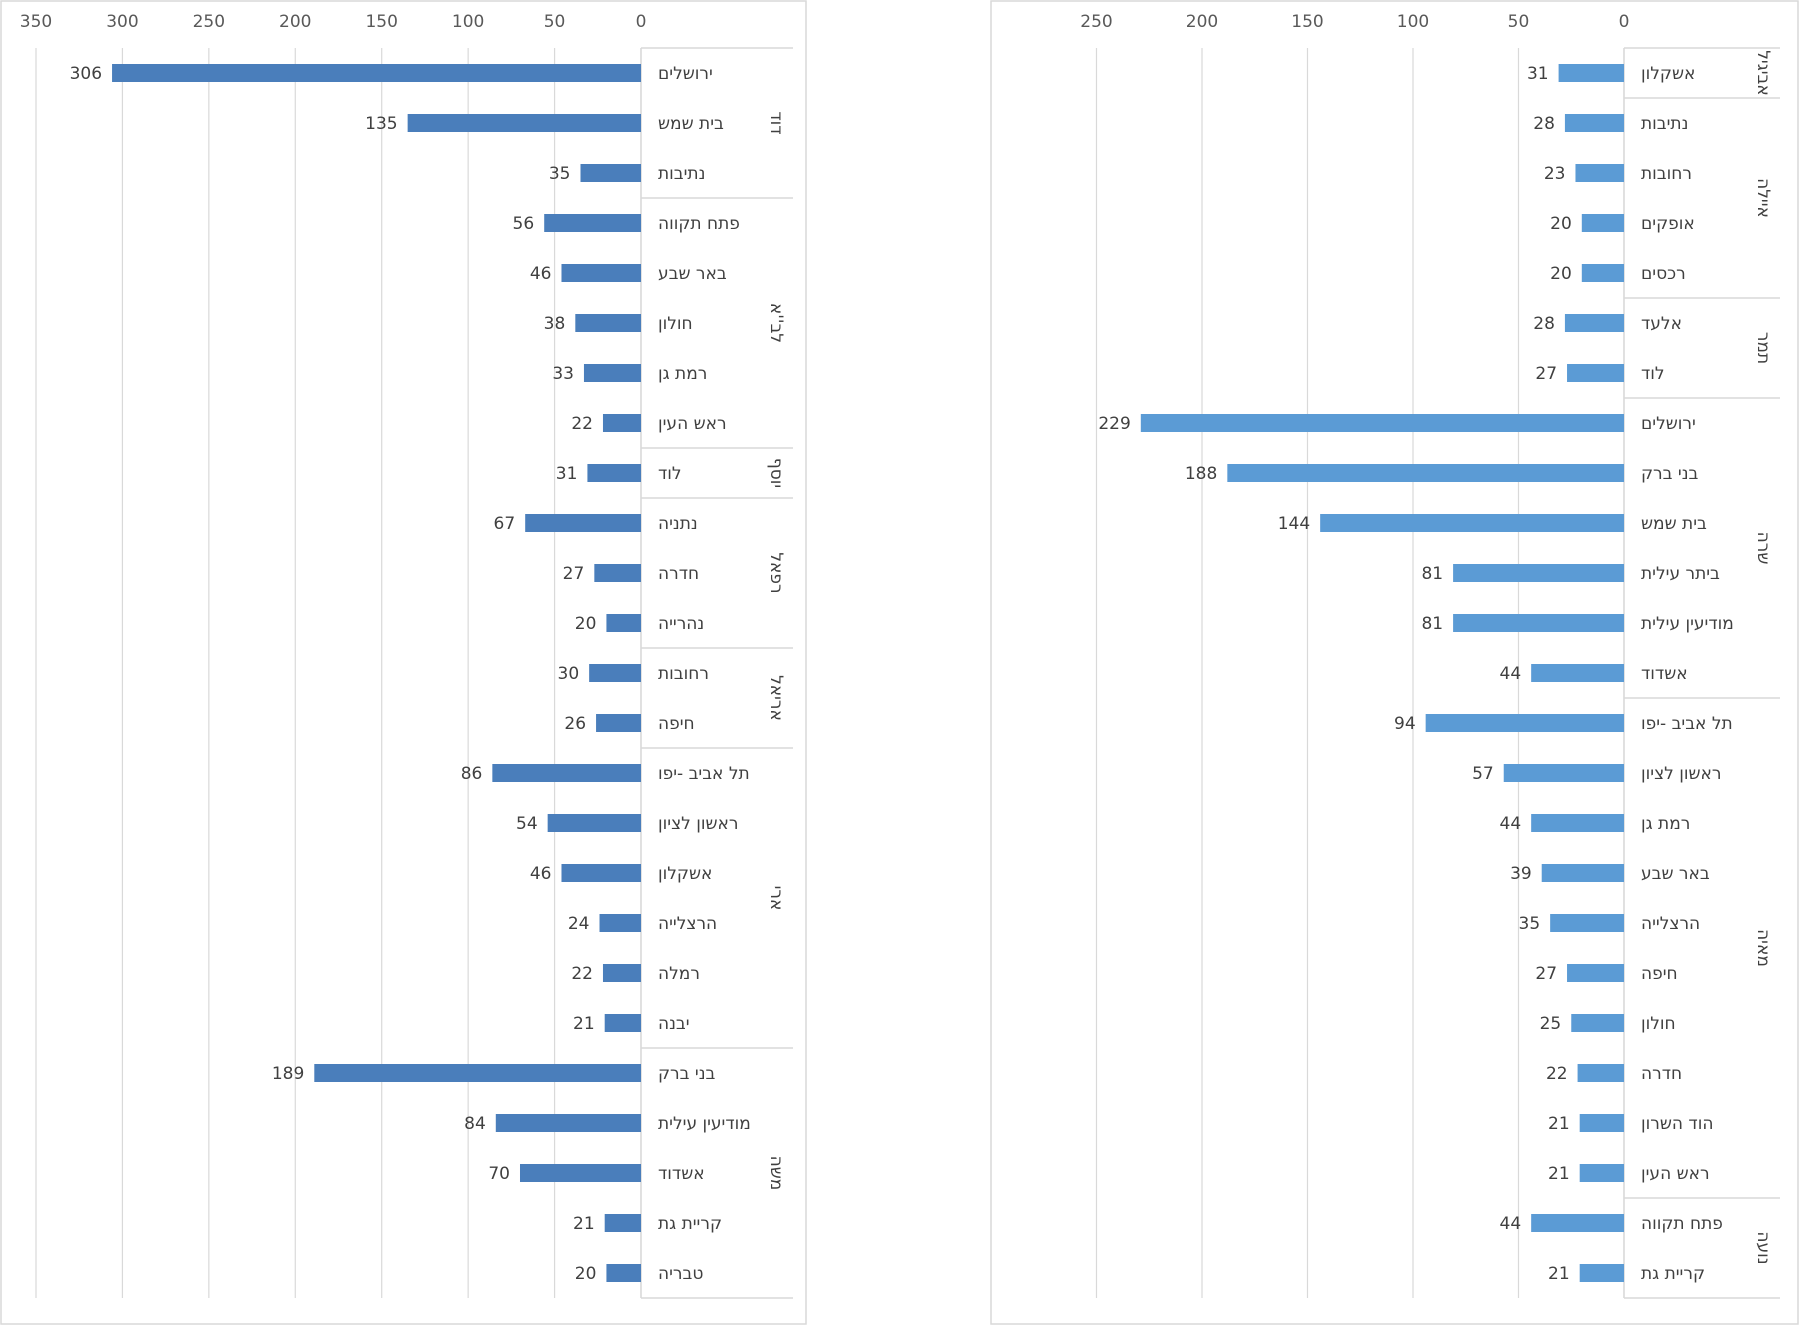 This screenshot has width=1800, height=1327. I want to click on data-label: 229, so click(1114, 424).